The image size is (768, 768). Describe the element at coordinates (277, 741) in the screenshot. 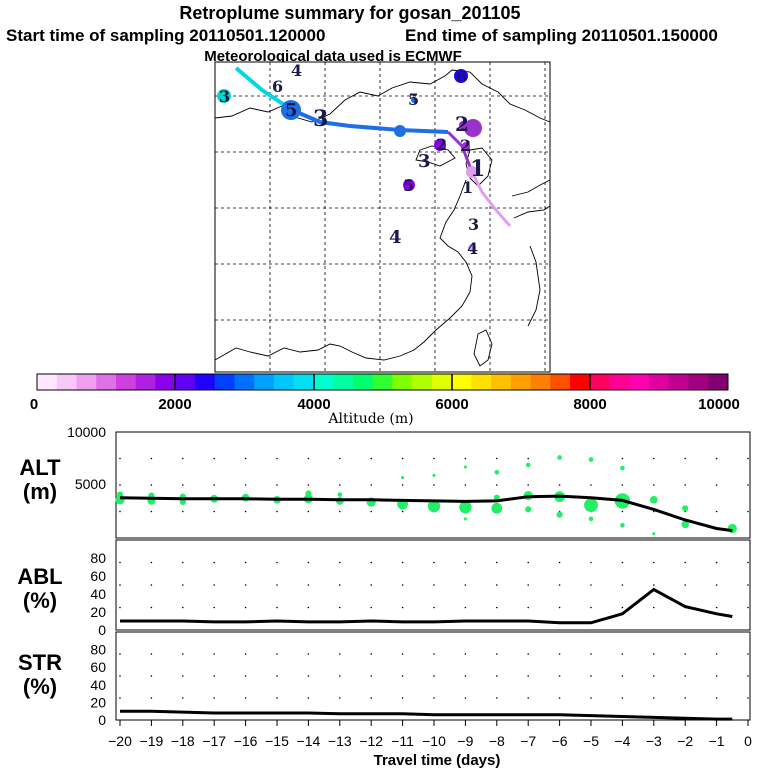

I see `x-tick-label: −15` at that location.